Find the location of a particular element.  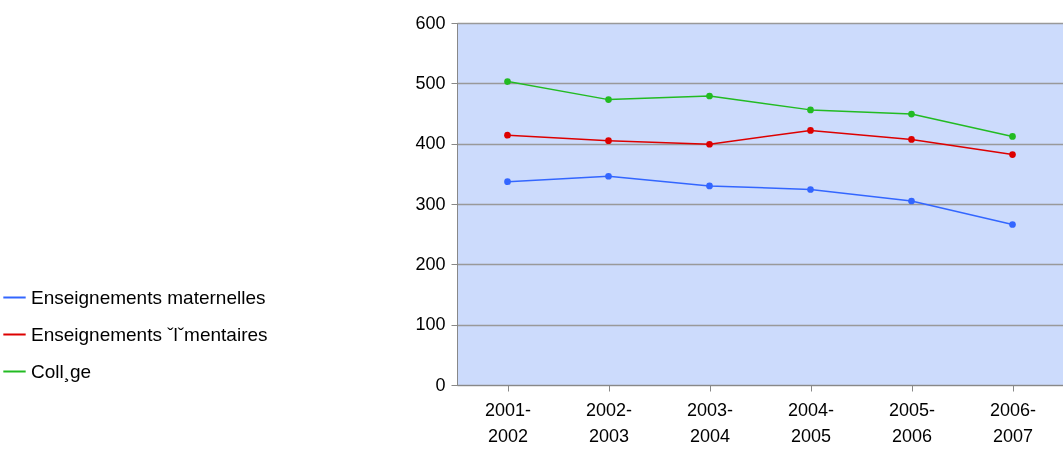

x-tick-label: 2002-2003 is located at coordinates (609, 422).